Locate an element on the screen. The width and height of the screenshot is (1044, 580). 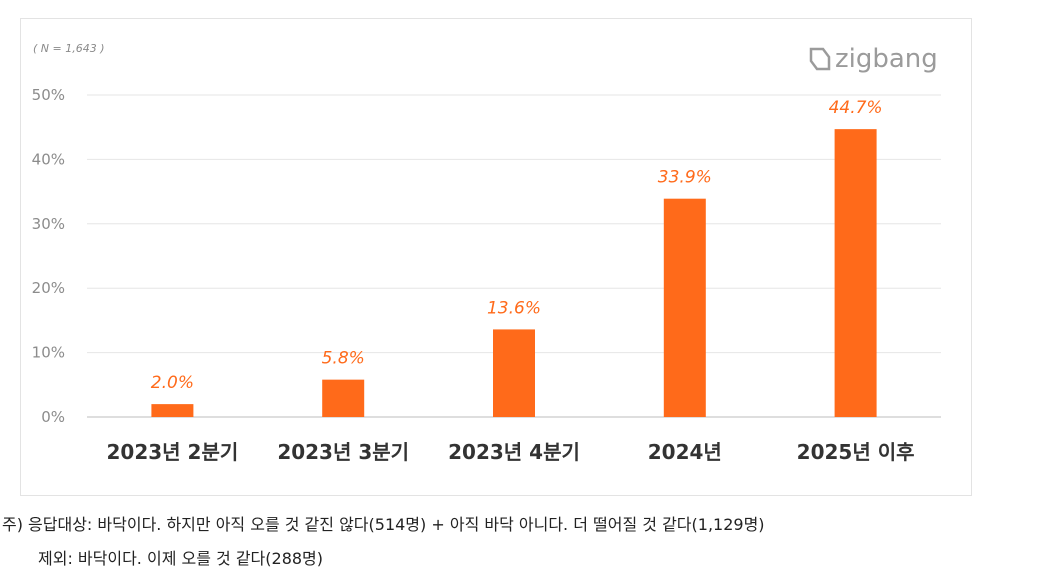
y-tick-label: 50% is located at coordinates (48, 95).